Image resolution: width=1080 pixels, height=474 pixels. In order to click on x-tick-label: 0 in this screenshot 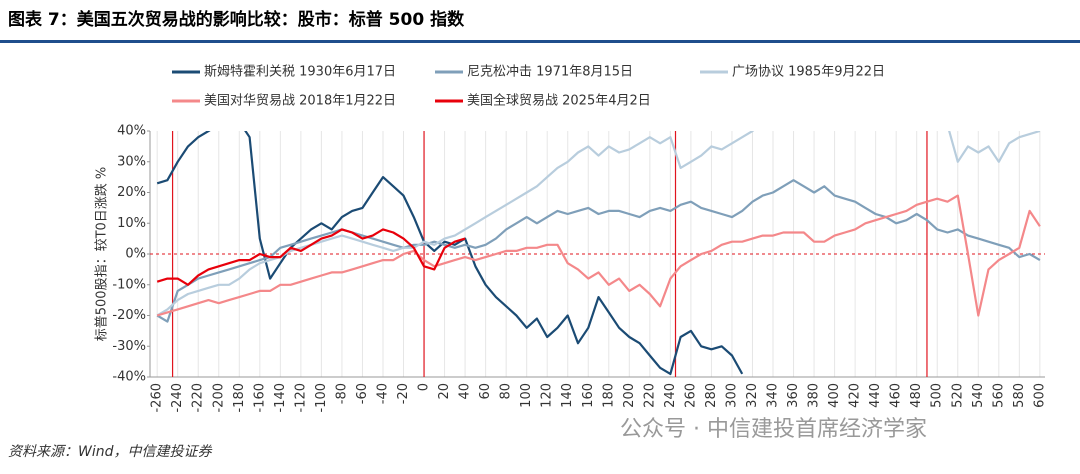, I will do `click(424, 387)`.